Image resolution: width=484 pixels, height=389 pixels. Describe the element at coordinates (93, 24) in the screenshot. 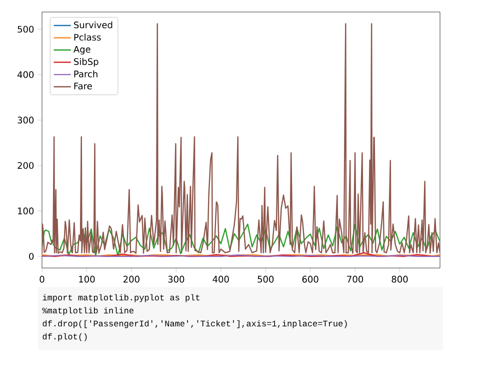

I see `legend-label: Survived` at that location.